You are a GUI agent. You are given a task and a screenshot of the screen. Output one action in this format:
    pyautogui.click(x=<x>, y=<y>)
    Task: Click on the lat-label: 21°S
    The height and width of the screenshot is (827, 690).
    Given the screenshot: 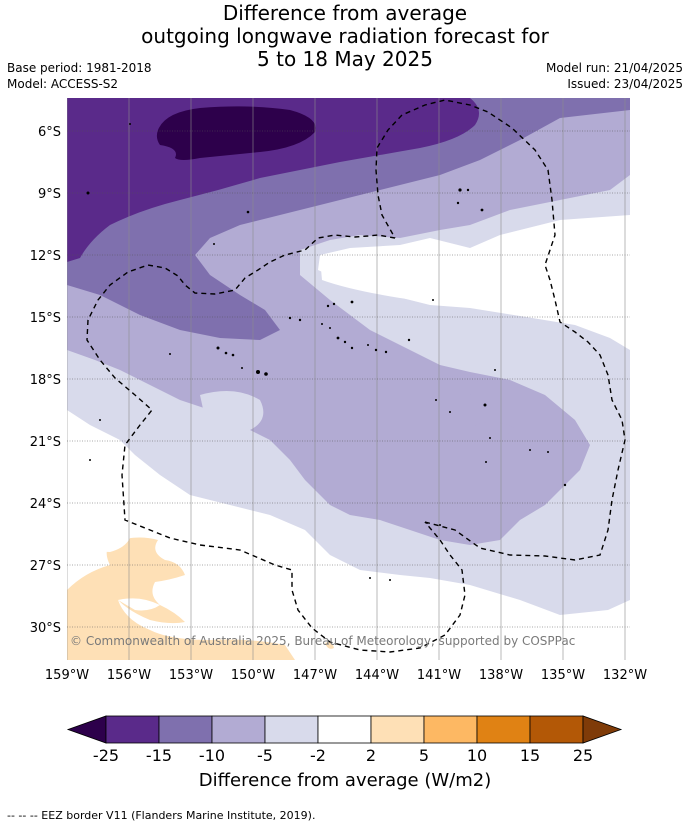 What is the action you would take?
    pyautogui.click(x=45, y=442)
    